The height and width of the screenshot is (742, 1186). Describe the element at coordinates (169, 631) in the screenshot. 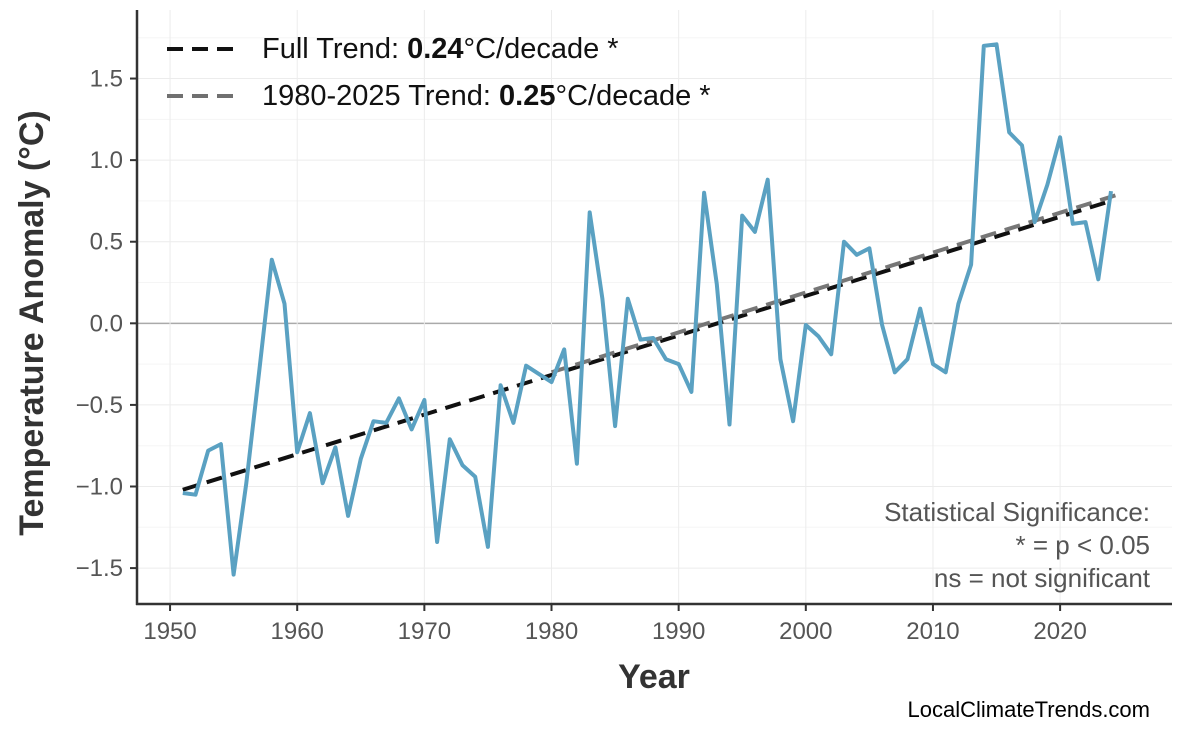

I see `x-tick-label: 1950` at that location.